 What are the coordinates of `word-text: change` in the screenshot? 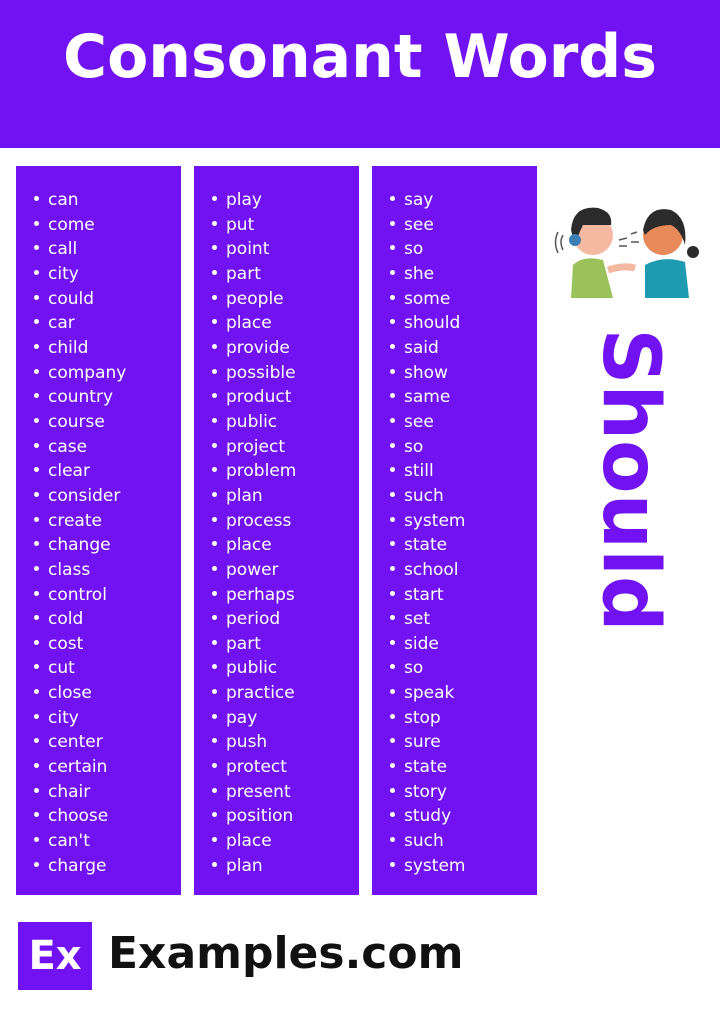 It's located at (79, 545).